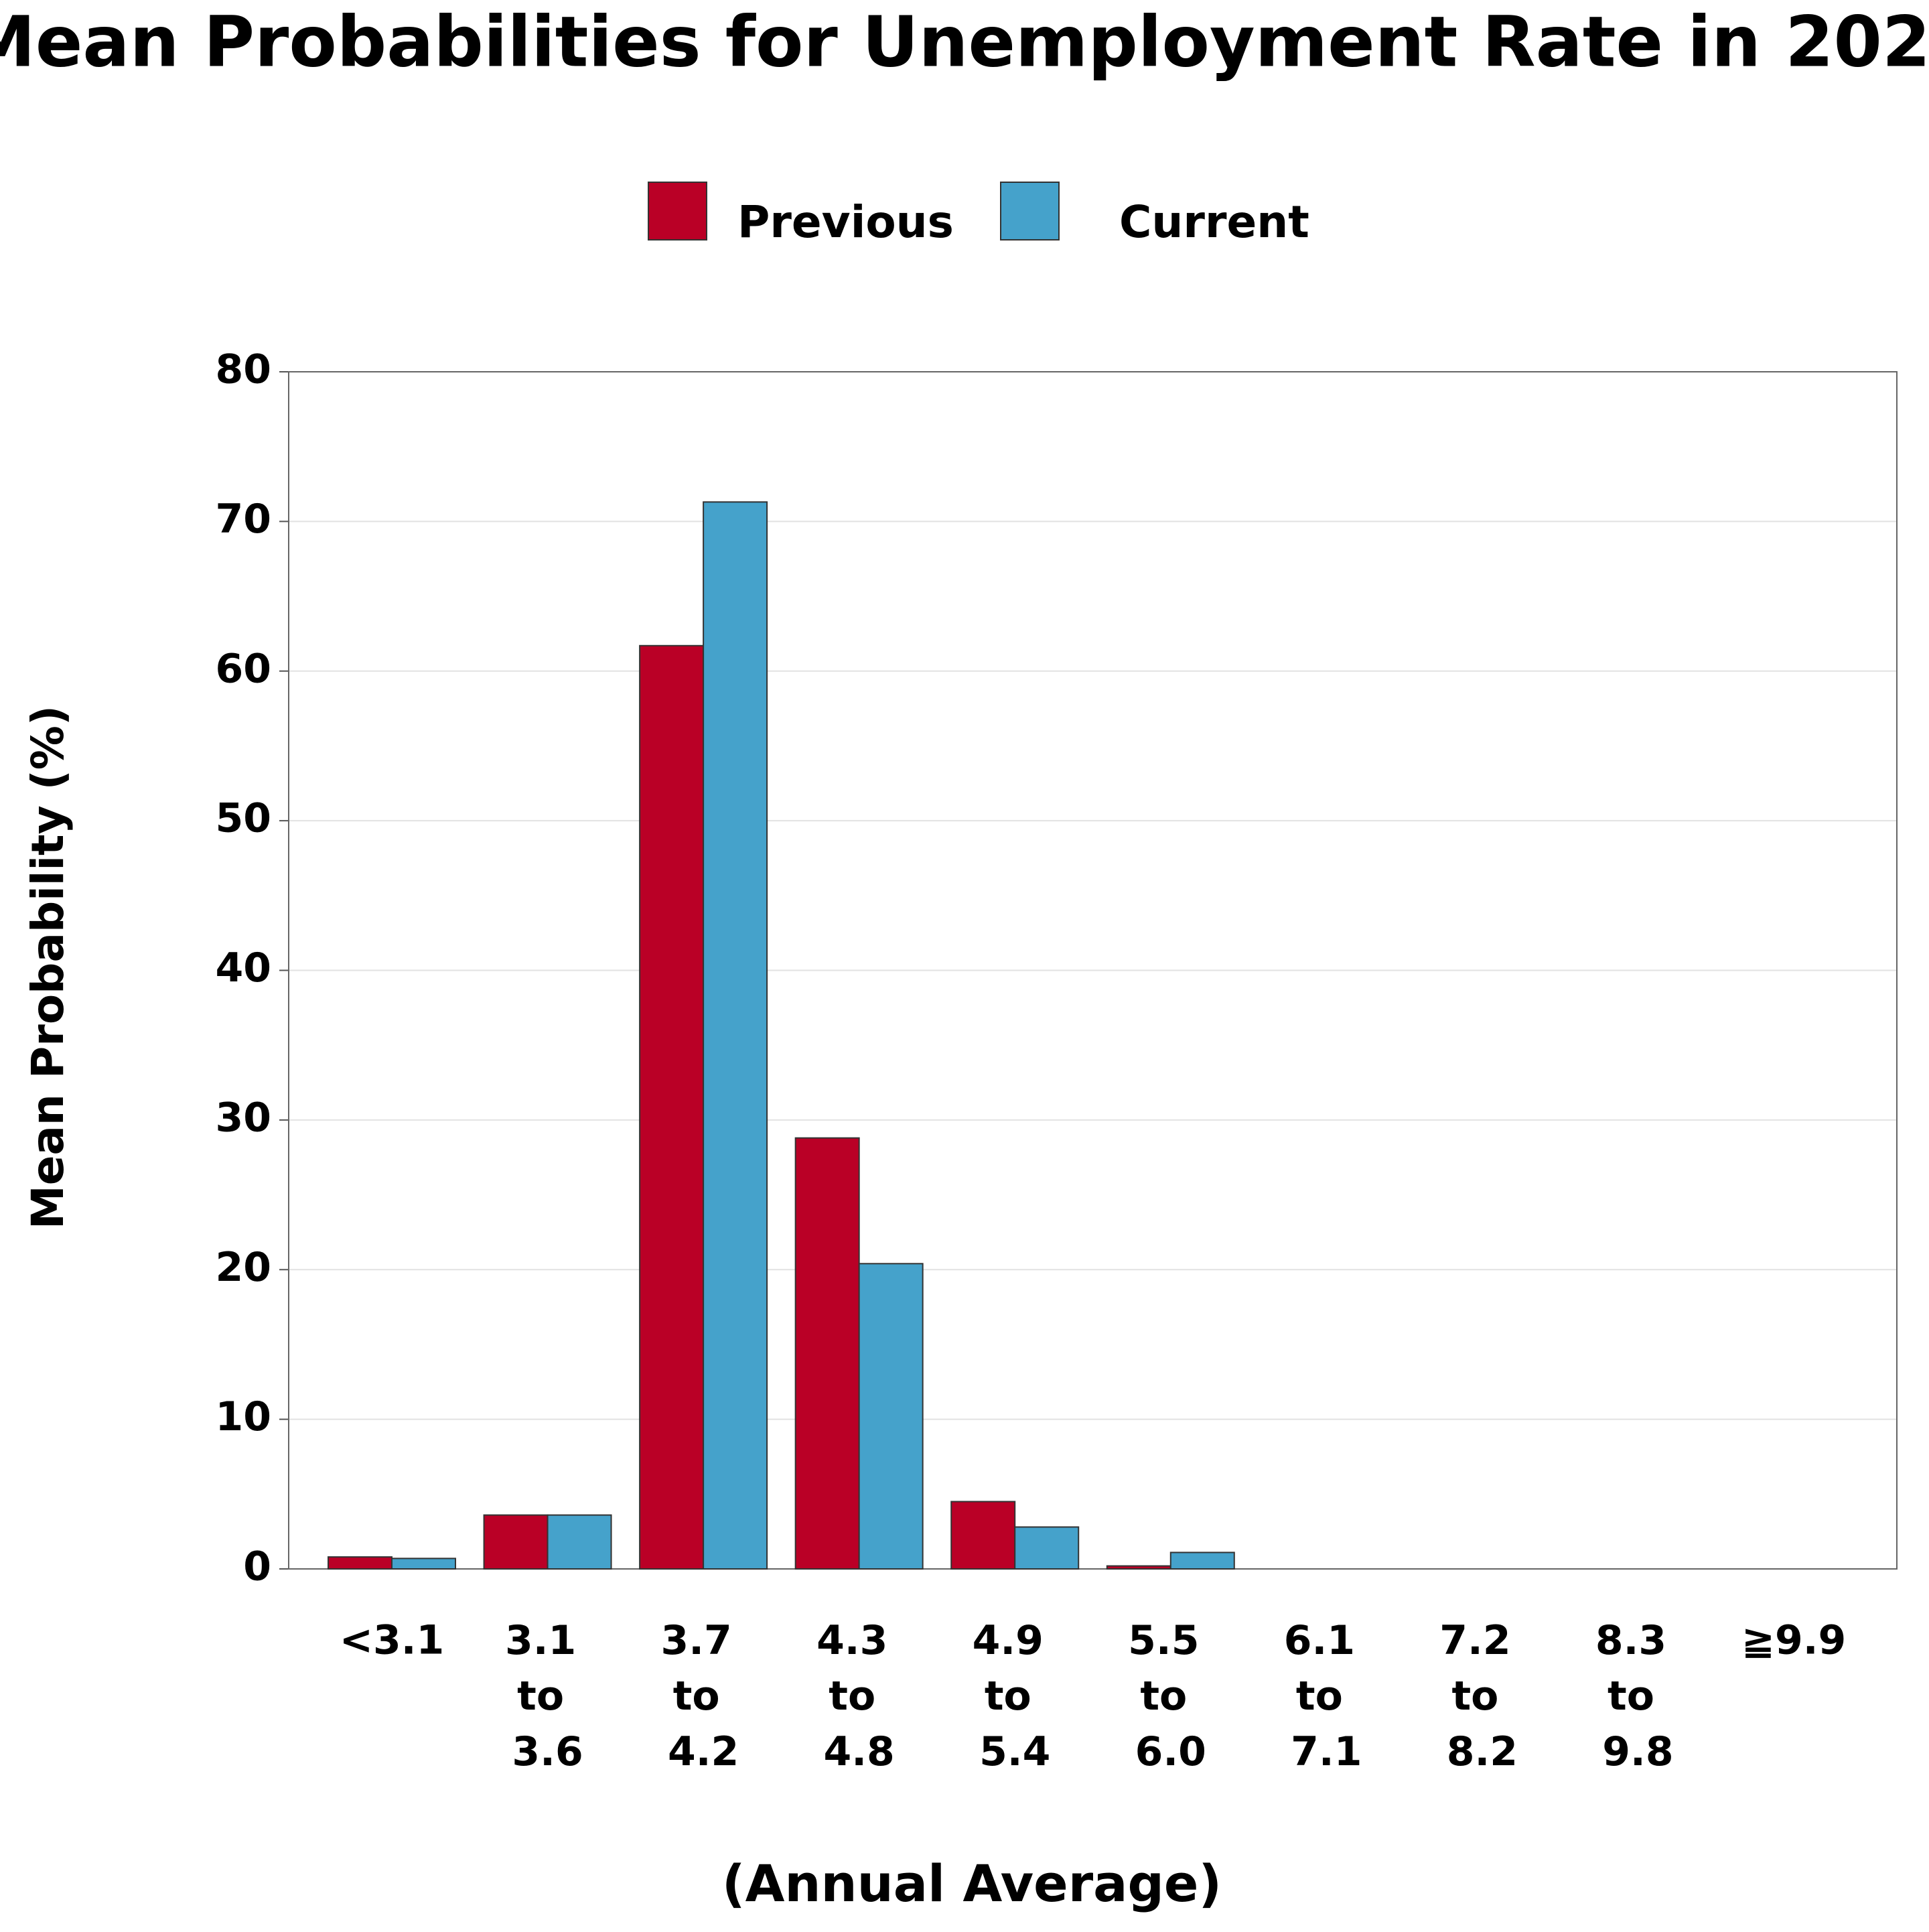 This screenshot has width=1929, height=1932. What do you see at coordinates (972, 1884) in the screenshot?
I see `x-axis-title: (Annual Average)` at bounding box center [972, 1884].